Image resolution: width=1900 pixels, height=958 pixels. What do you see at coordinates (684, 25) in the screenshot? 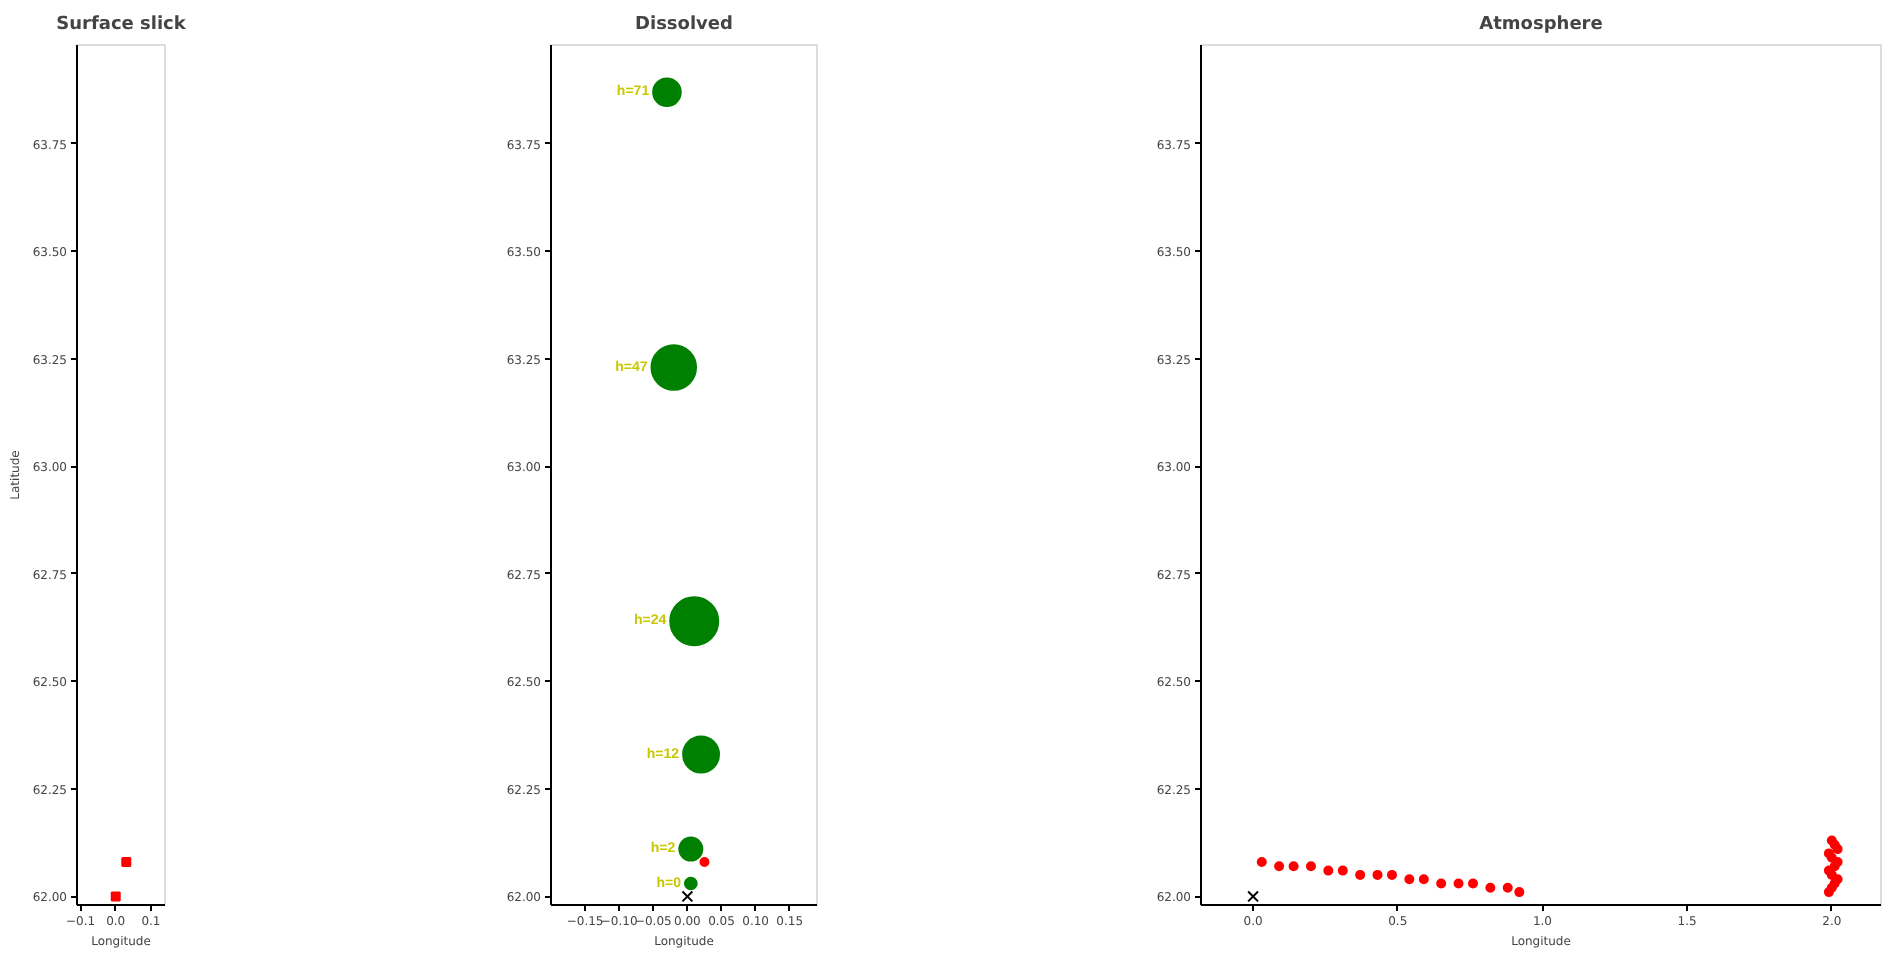
I see `chart-title: Dissolved` at bounding box center [684, 25].